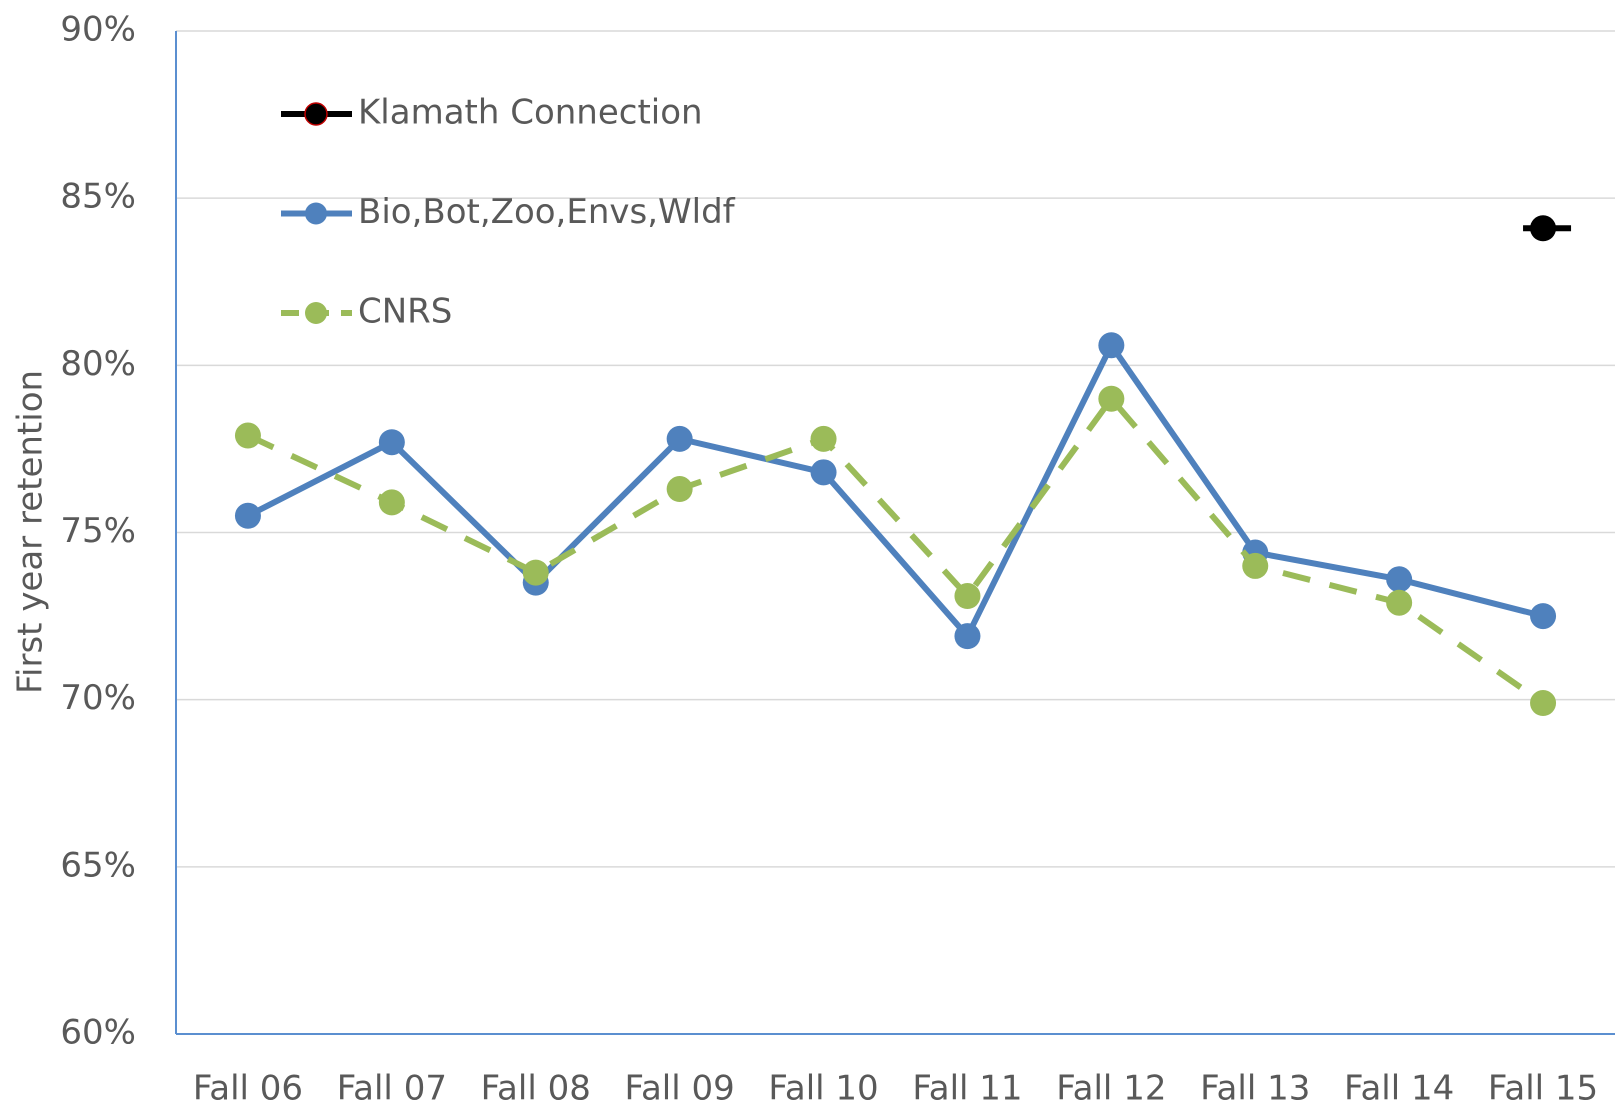 Image resolution: width=1623 pixels, height=1117 pixels. What do you see at coordinates (823, 1089) in the screenshot?
I see `x-tick-label: Fall 10` at bounding box center [823, 1089].